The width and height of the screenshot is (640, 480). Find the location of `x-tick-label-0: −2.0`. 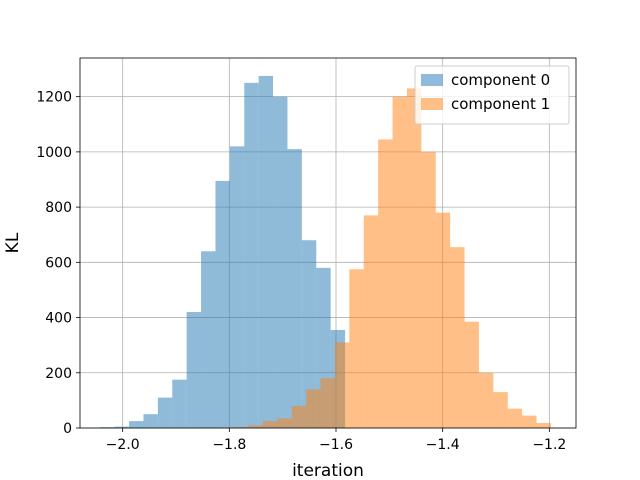

x-tick-label-0: −2.0 is located at coordinates (123, 445).